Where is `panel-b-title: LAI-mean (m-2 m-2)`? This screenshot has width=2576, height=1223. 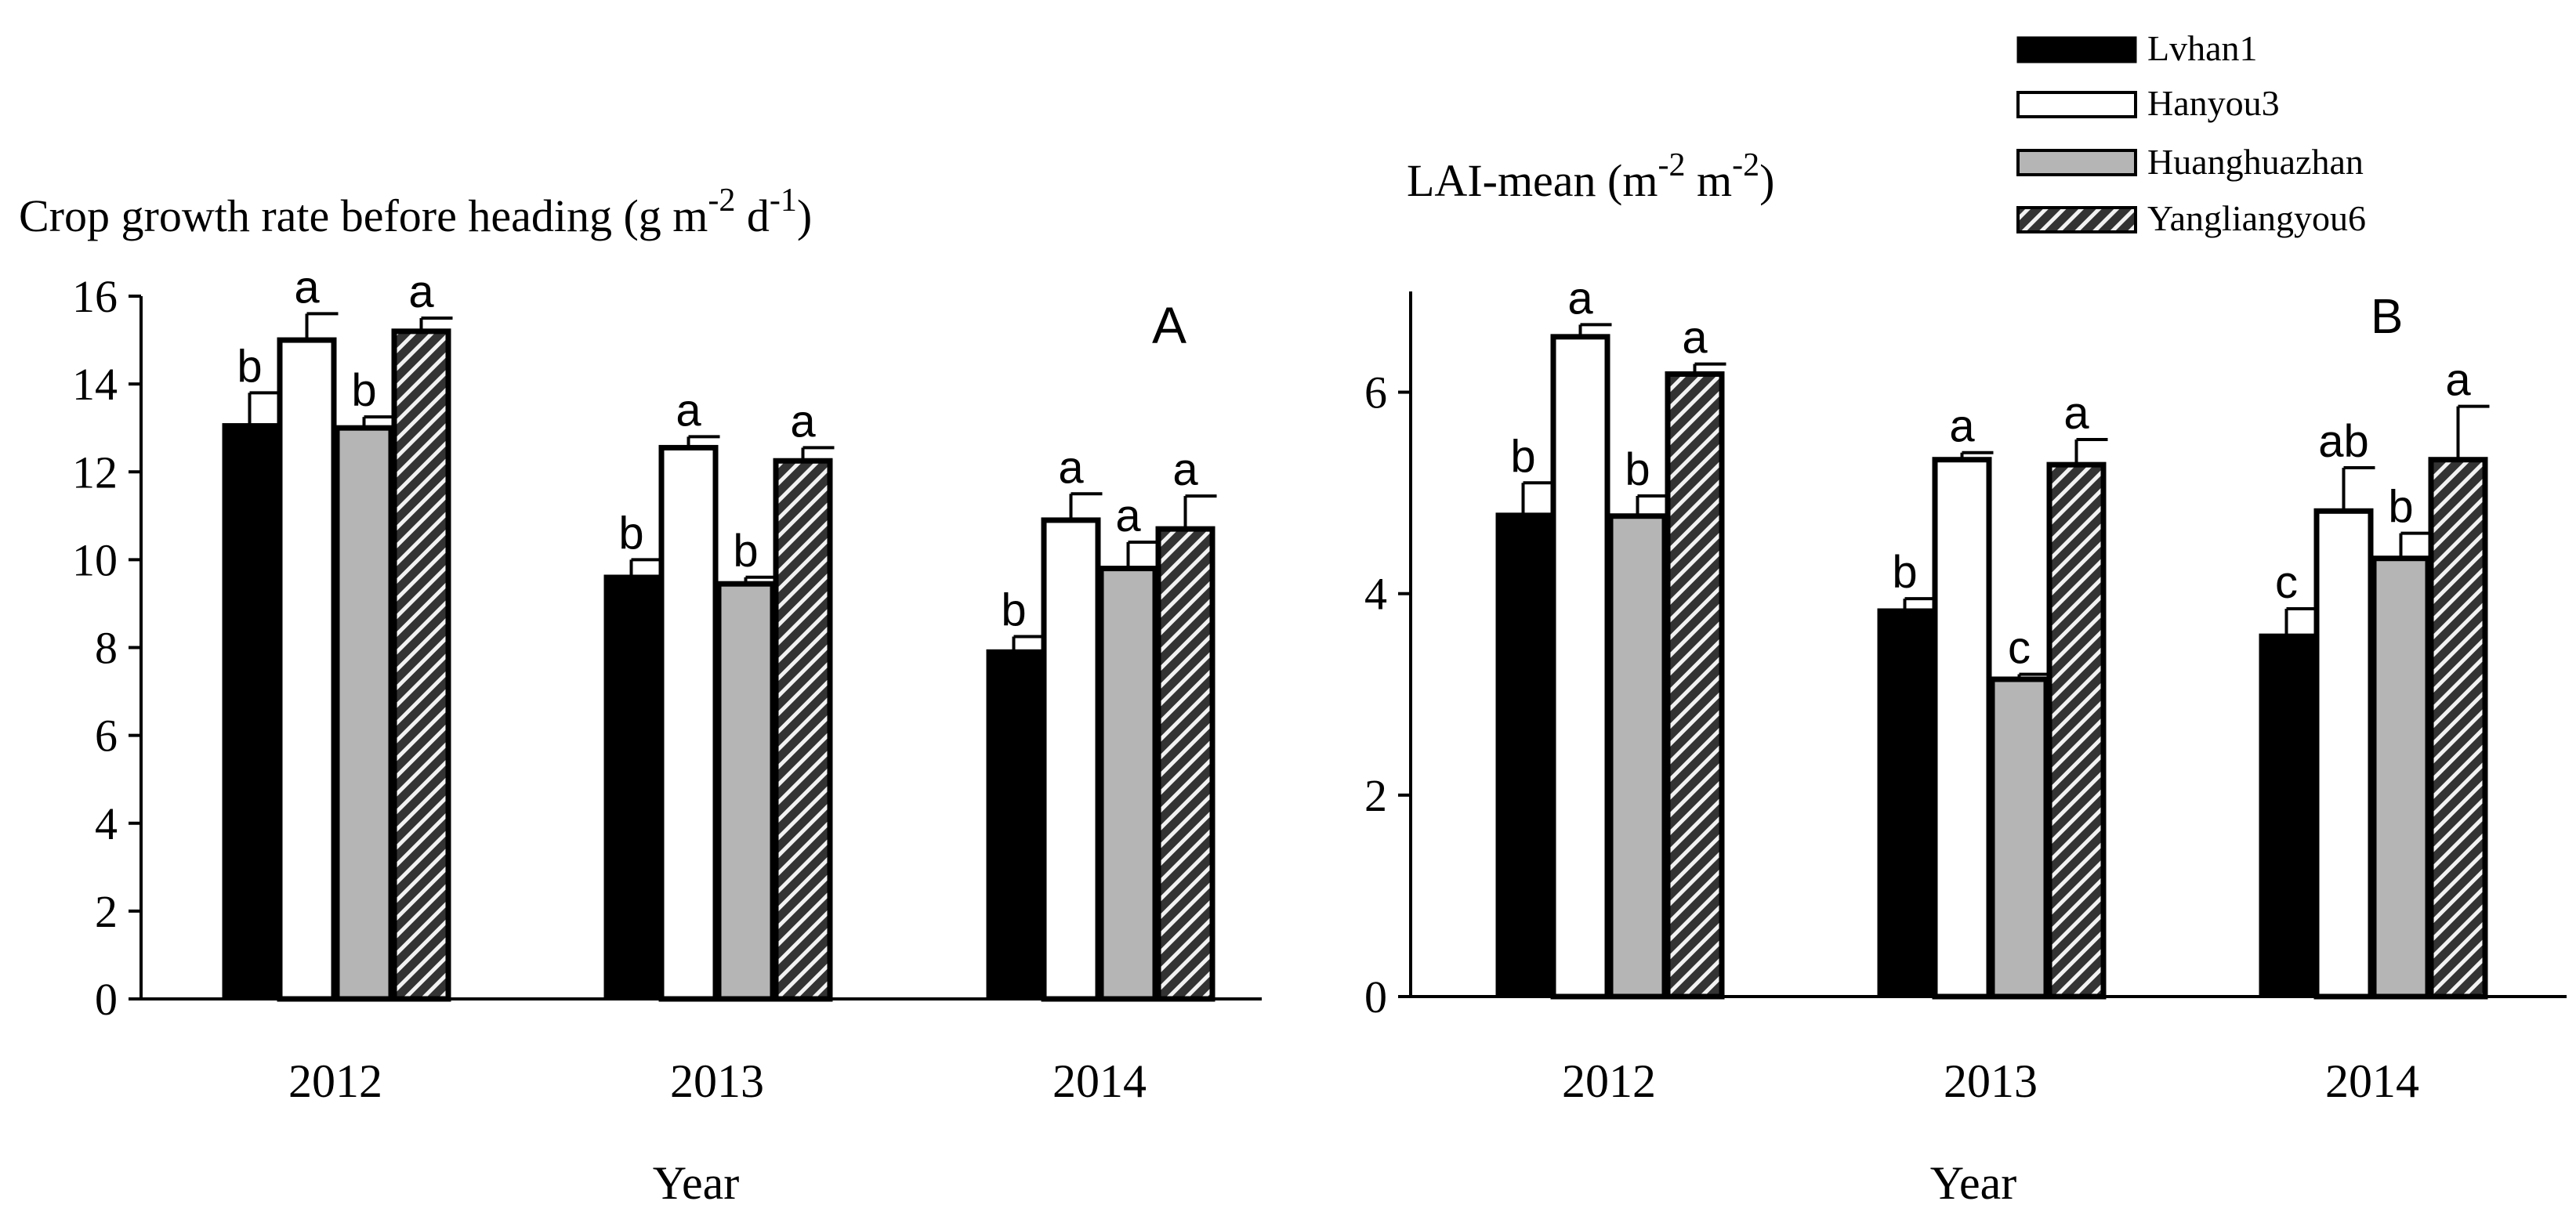 panel-b-title: LAI-mean (m-2 m-2) is located at coordinates (1590, 176).